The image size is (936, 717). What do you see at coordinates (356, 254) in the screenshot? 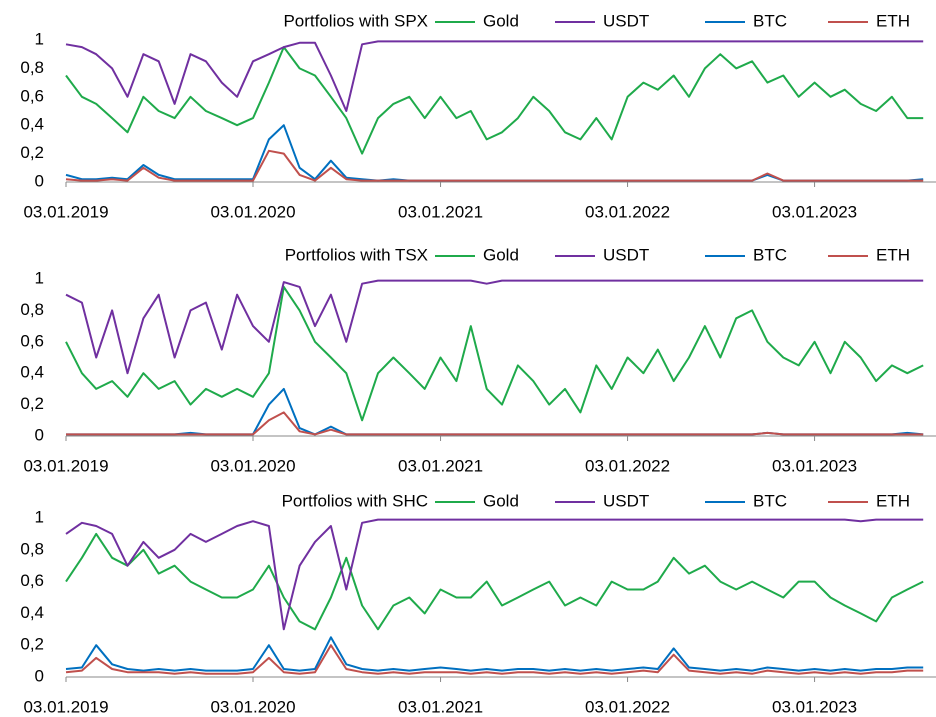
I see `chart-title: Portfolios with TSX` at bounding box center [356, 254].